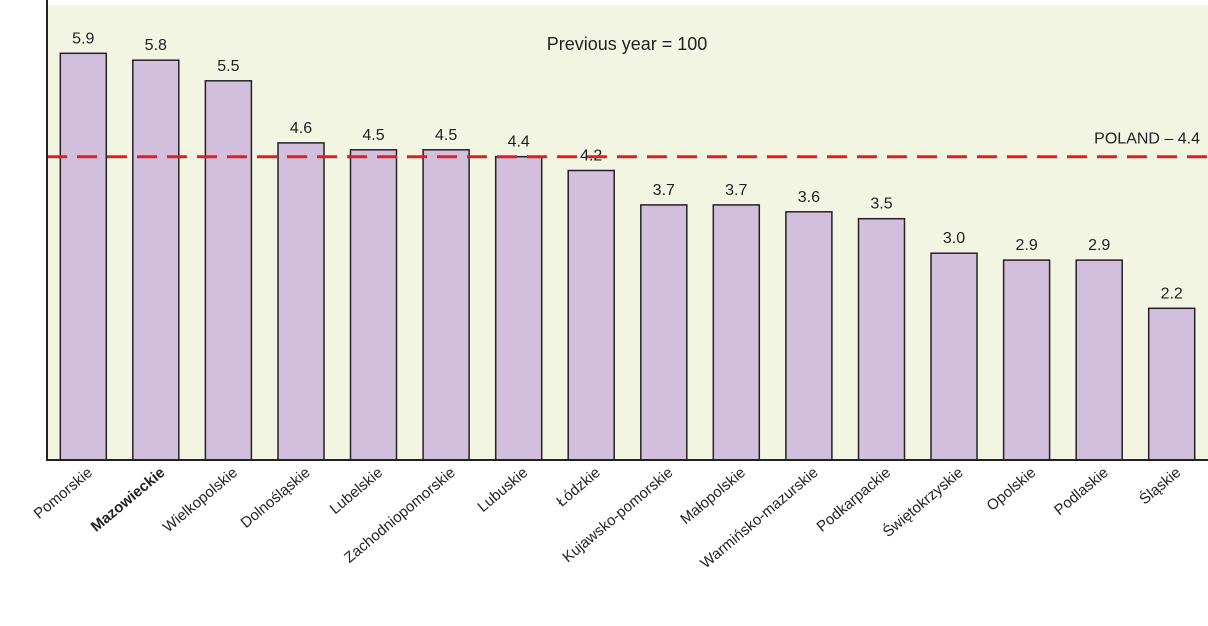 This screenshot has height=626, width=1208. Describe the element at coordinates (736, 190) in the screenshot. I see `value-label-ma-opolskie: 3.7` at that location.